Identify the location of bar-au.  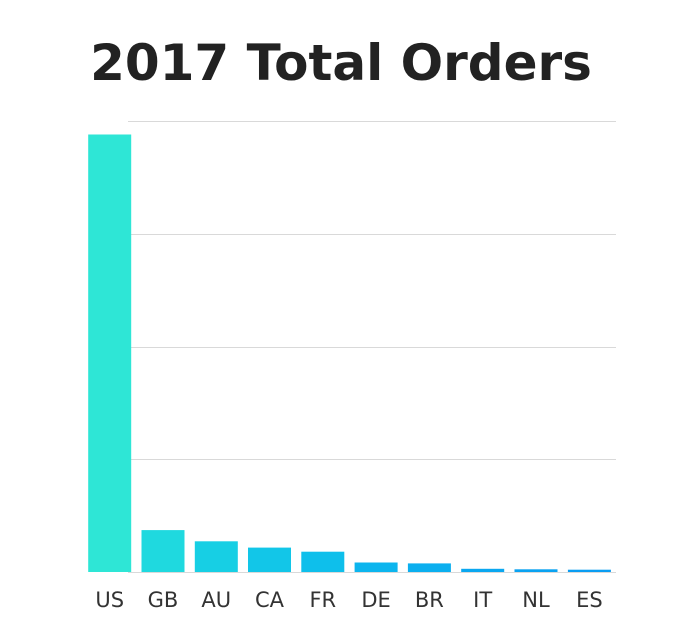
(216, 556).